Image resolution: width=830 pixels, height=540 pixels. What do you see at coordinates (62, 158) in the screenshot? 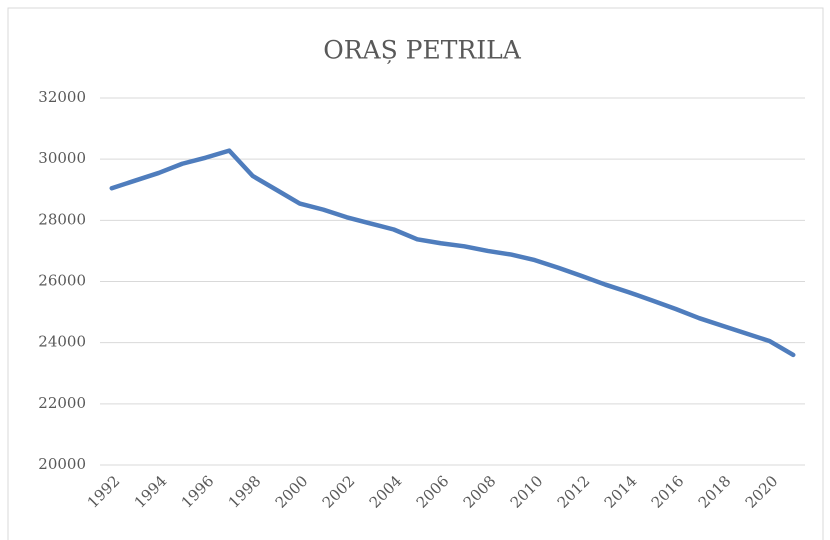
I see `y-tick-label: 30000` at bounding box center [62, 158].